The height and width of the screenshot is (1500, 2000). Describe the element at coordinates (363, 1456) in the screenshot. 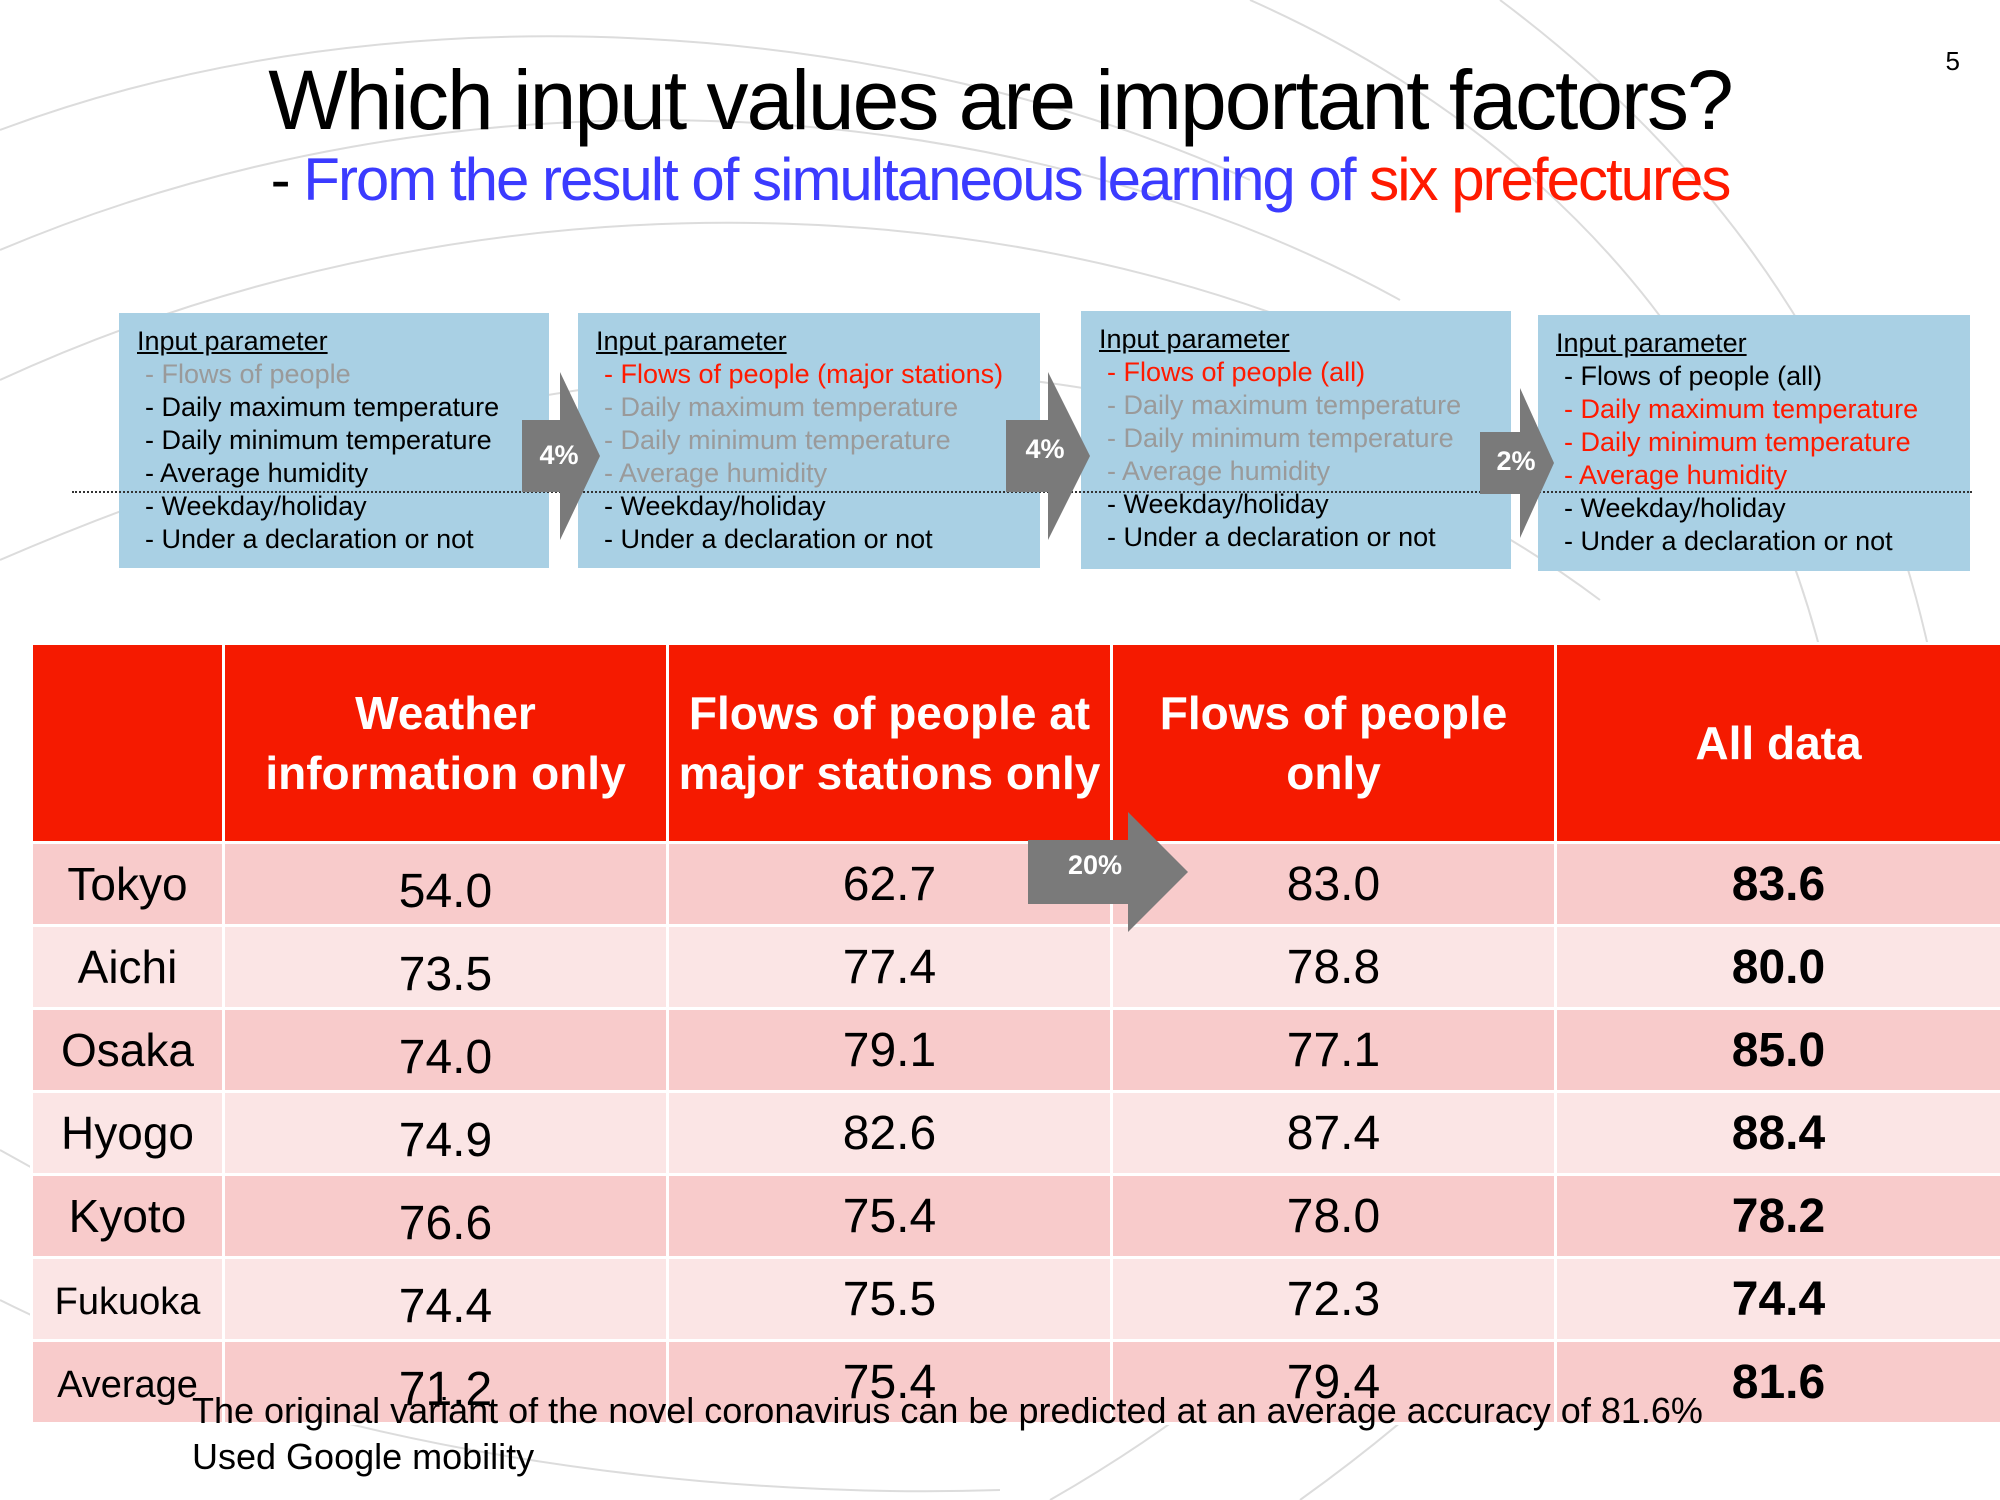

I see `footer-line-mobility: Used Google mobility` at that location.